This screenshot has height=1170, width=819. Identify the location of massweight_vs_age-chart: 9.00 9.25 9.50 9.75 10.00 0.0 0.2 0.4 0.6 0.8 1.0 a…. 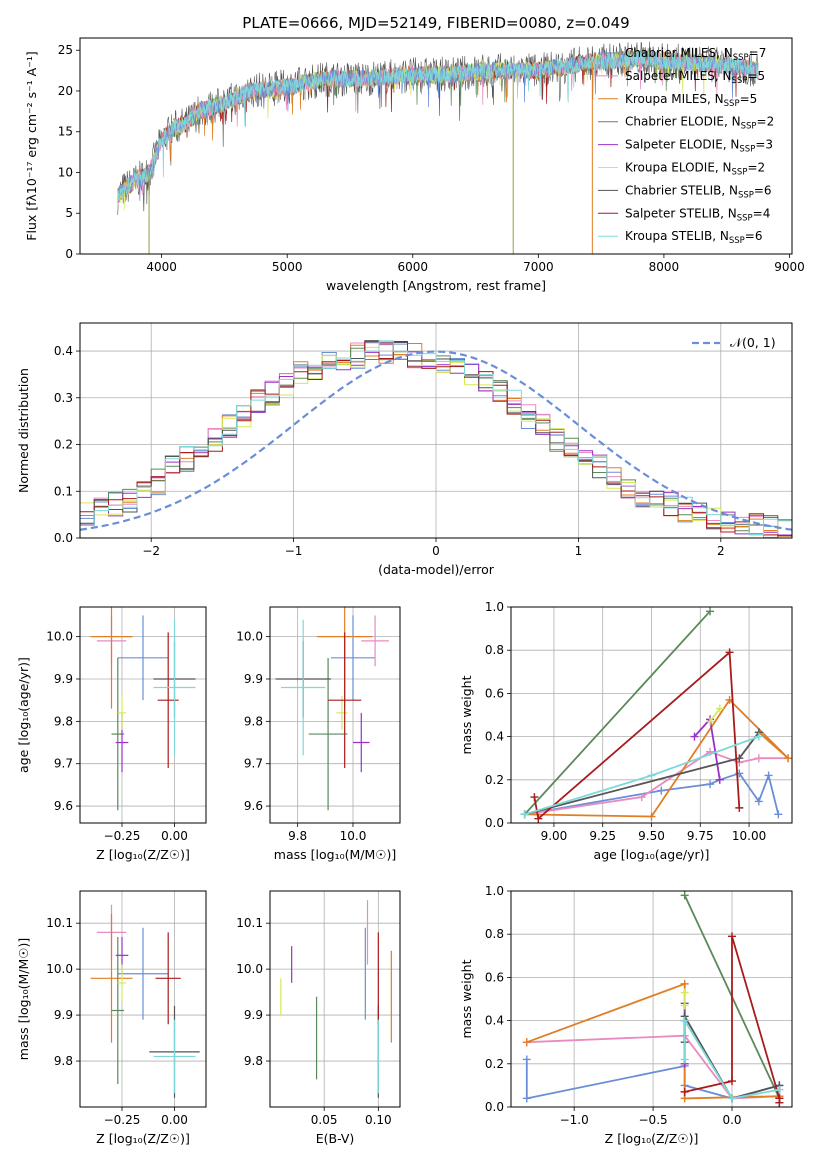
(626, 731).